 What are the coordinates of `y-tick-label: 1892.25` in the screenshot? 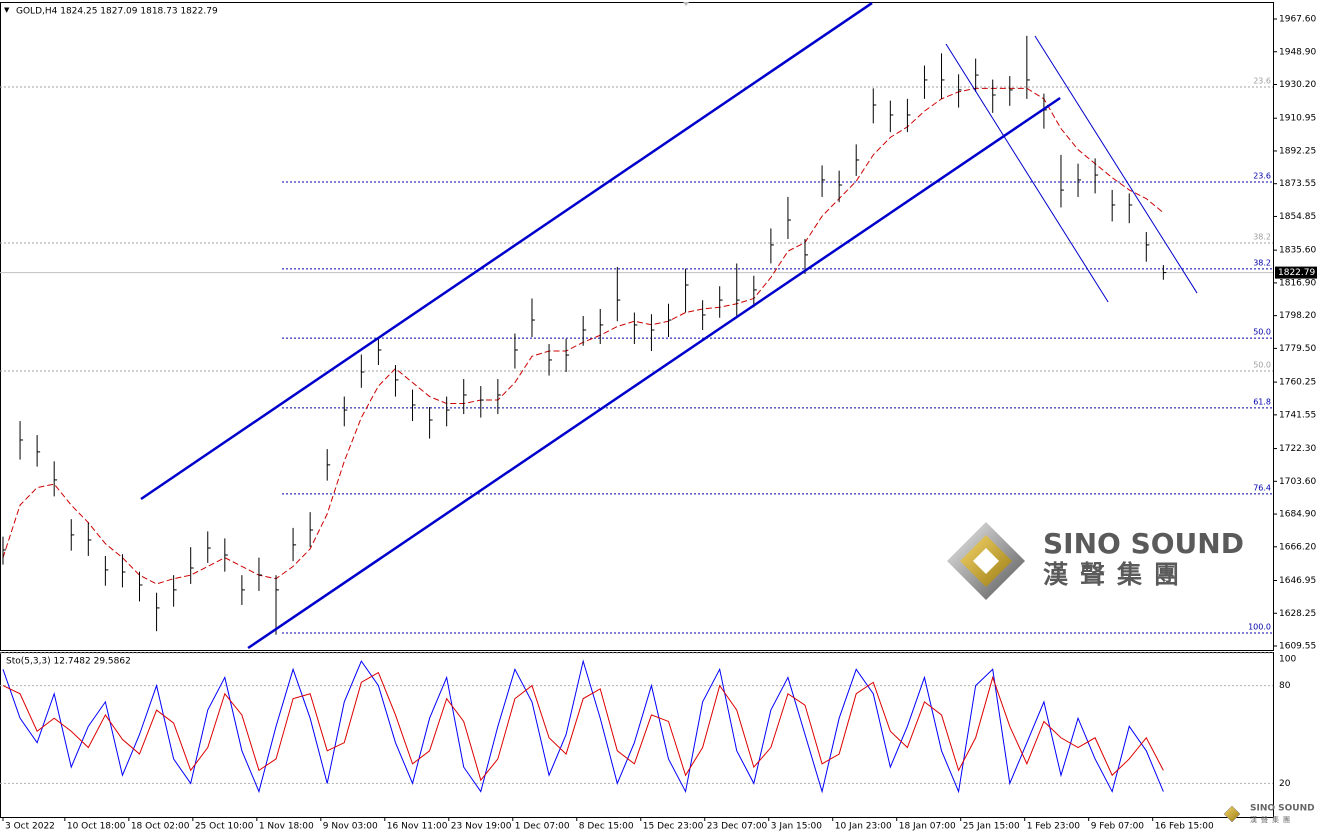 It's located at (1297, 151).